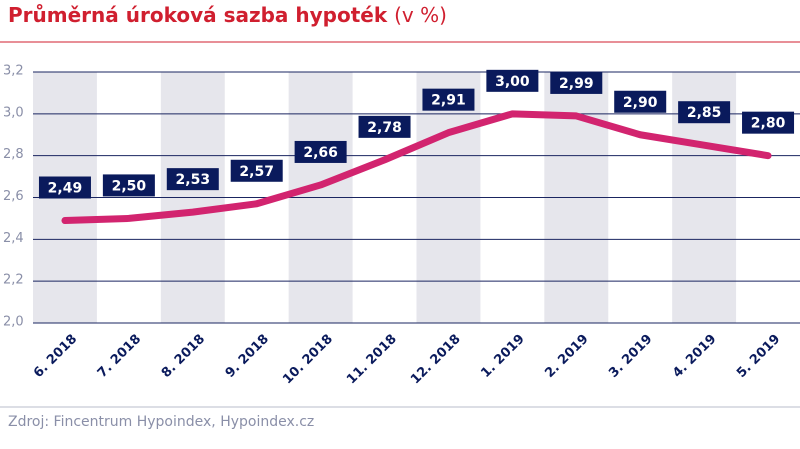  I want to click on title-suffix: (v %), so click(420, 15).